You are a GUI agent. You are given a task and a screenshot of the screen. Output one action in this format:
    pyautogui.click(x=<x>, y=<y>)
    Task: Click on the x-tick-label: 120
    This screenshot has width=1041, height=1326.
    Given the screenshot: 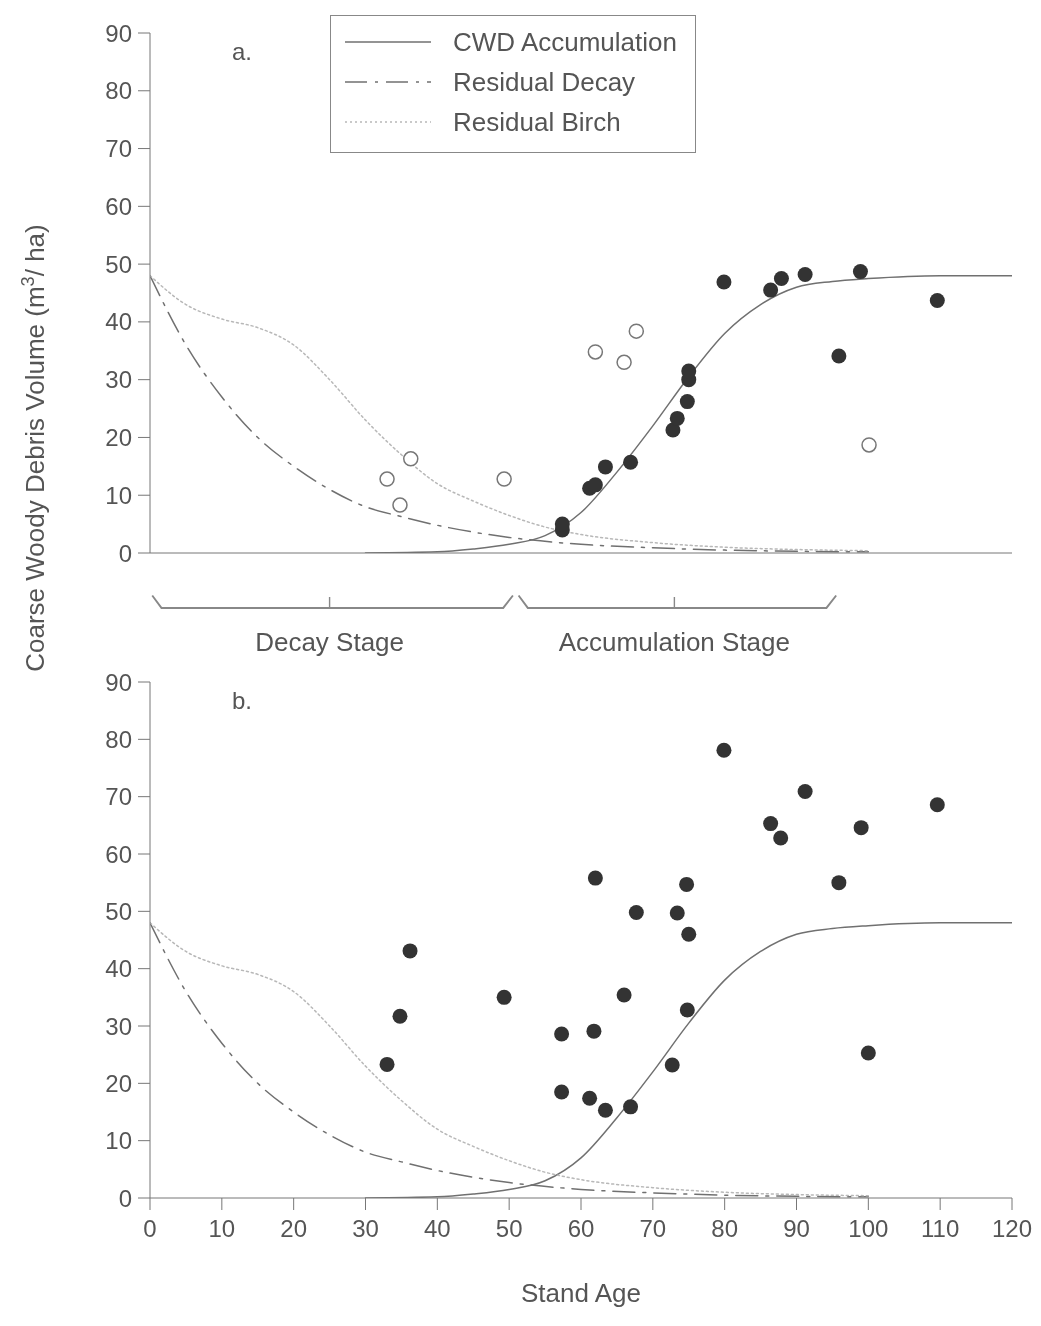 What is the action you would take?
    pyautogui.click(x=1012, y=1229)
    